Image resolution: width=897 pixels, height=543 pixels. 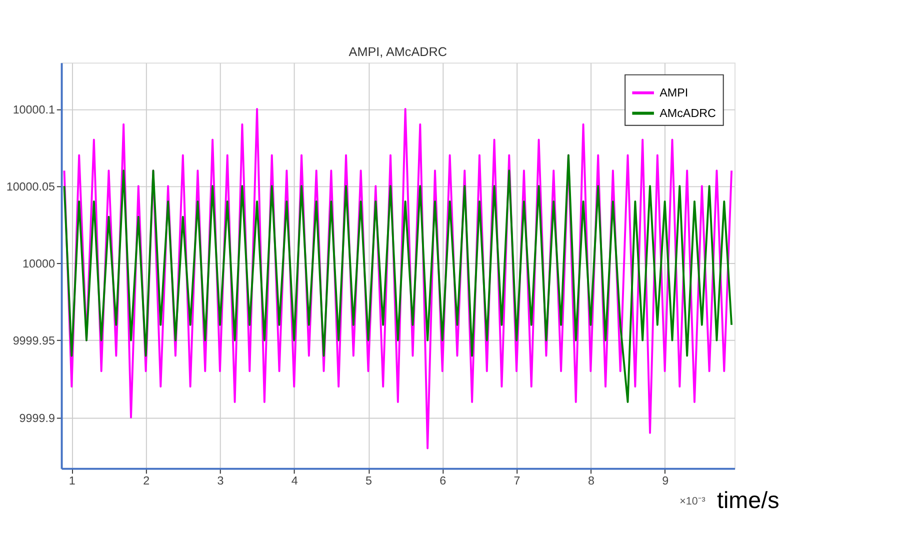 I want to click on y-tick-label: 9999.9, so click(x=37, y=418).